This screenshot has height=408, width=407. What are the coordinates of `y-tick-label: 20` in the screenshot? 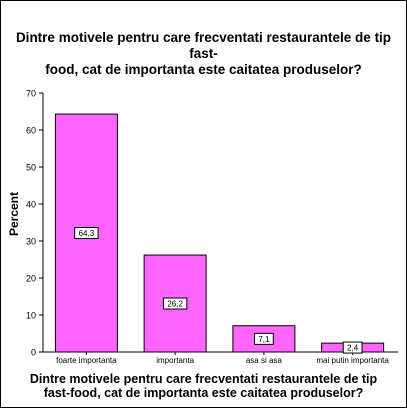 It's located at (31, 279).